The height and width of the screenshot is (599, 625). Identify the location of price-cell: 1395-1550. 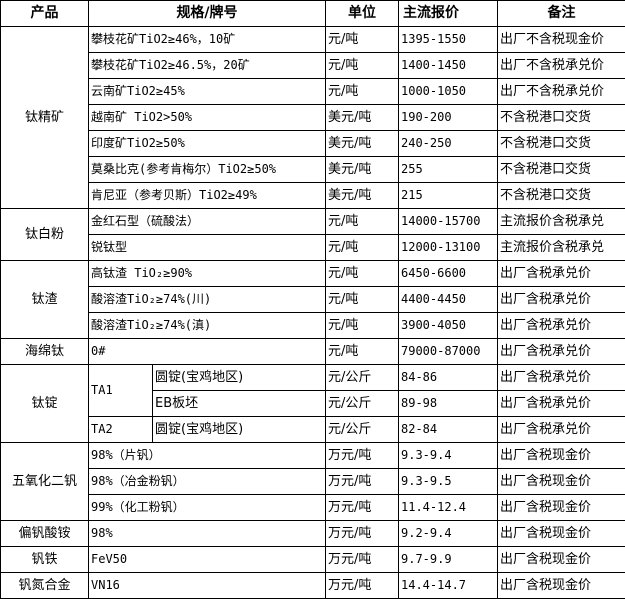
(448, 39).